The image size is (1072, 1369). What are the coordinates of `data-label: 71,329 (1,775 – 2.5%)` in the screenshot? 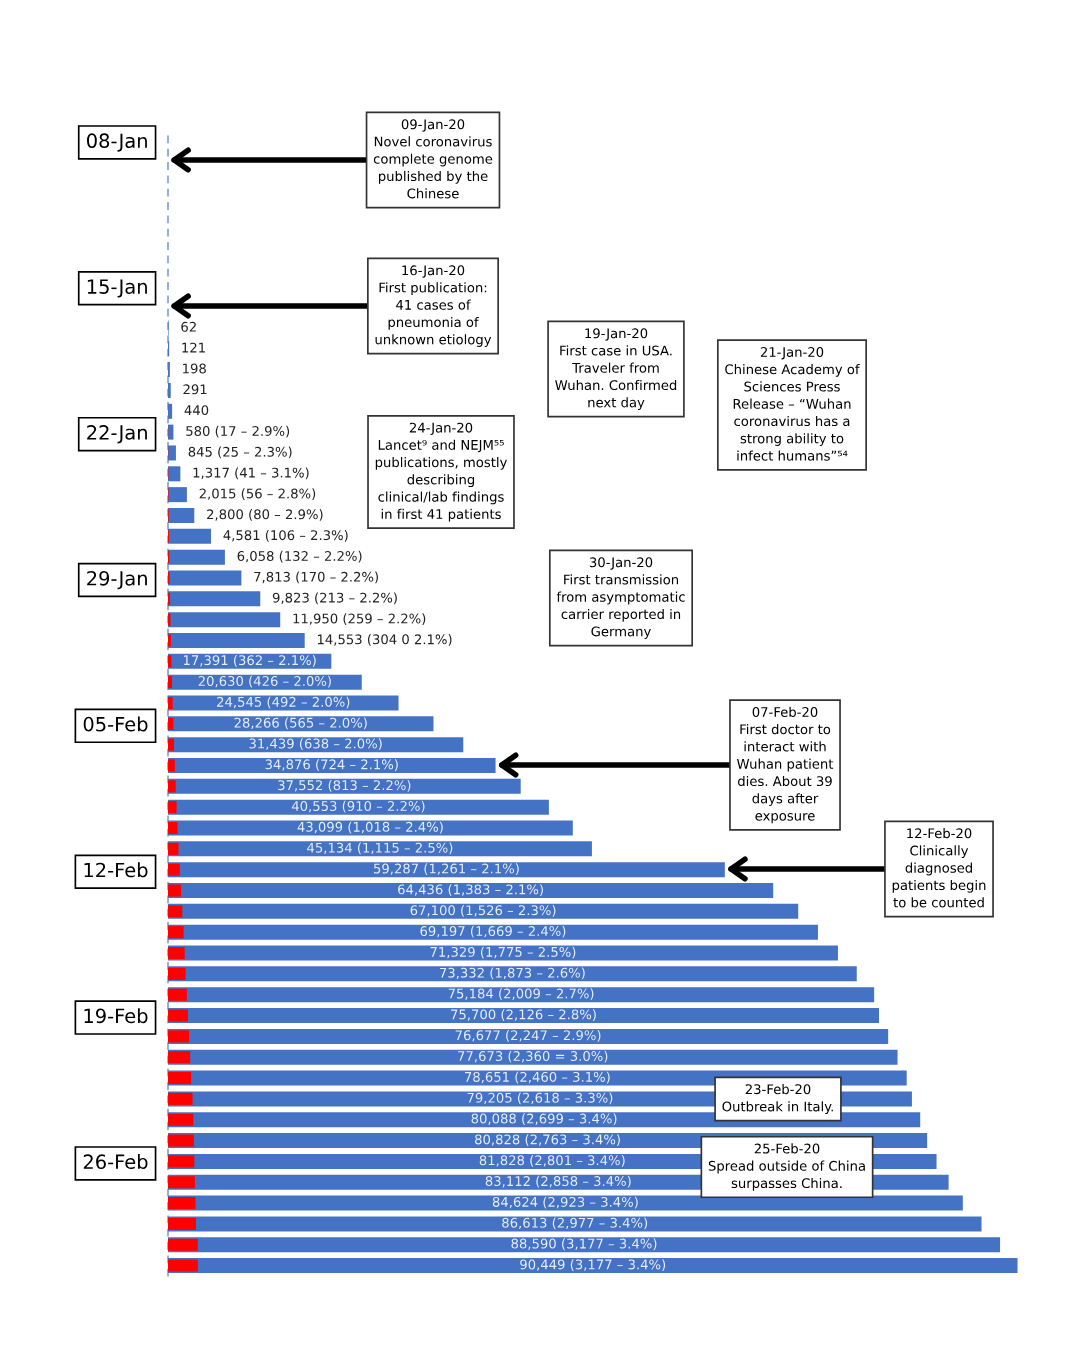 It's located at (503, 952).